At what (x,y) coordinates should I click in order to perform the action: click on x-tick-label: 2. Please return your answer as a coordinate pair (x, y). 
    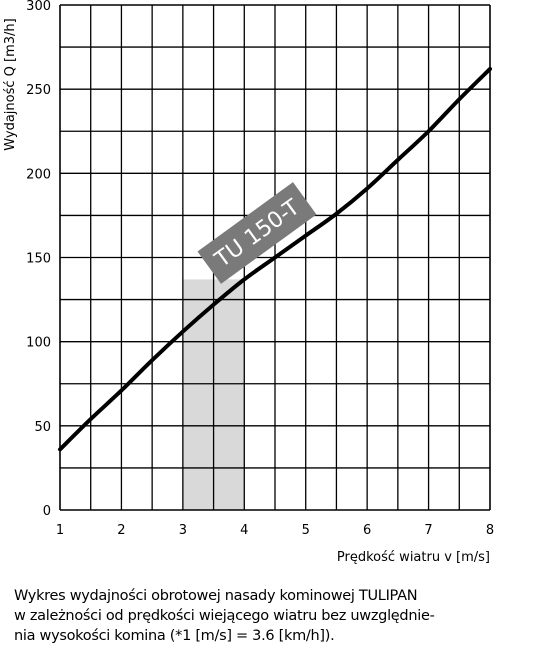
    Looking at the image, I should click on (121, 530).